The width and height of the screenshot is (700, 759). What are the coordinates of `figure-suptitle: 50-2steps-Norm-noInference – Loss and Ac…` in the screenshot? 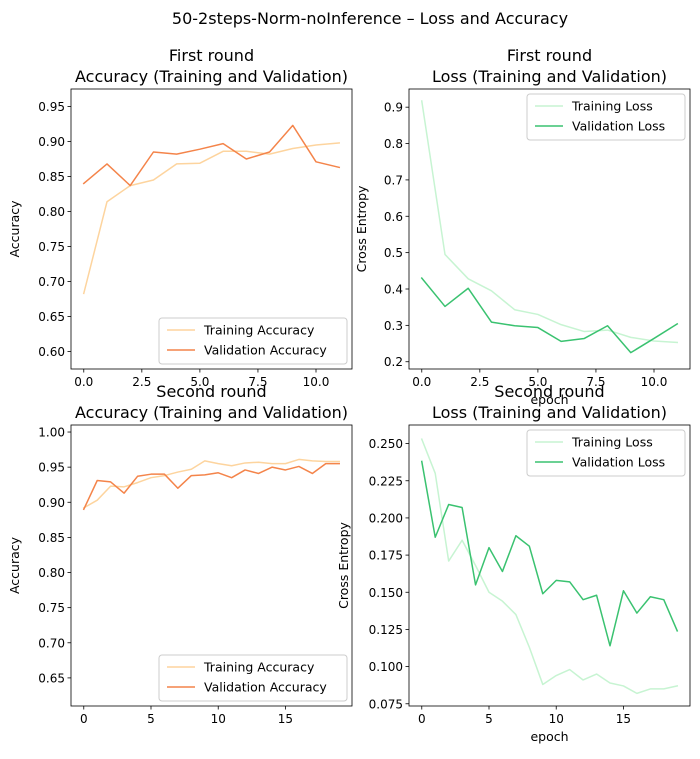 It's located at (370, 18).